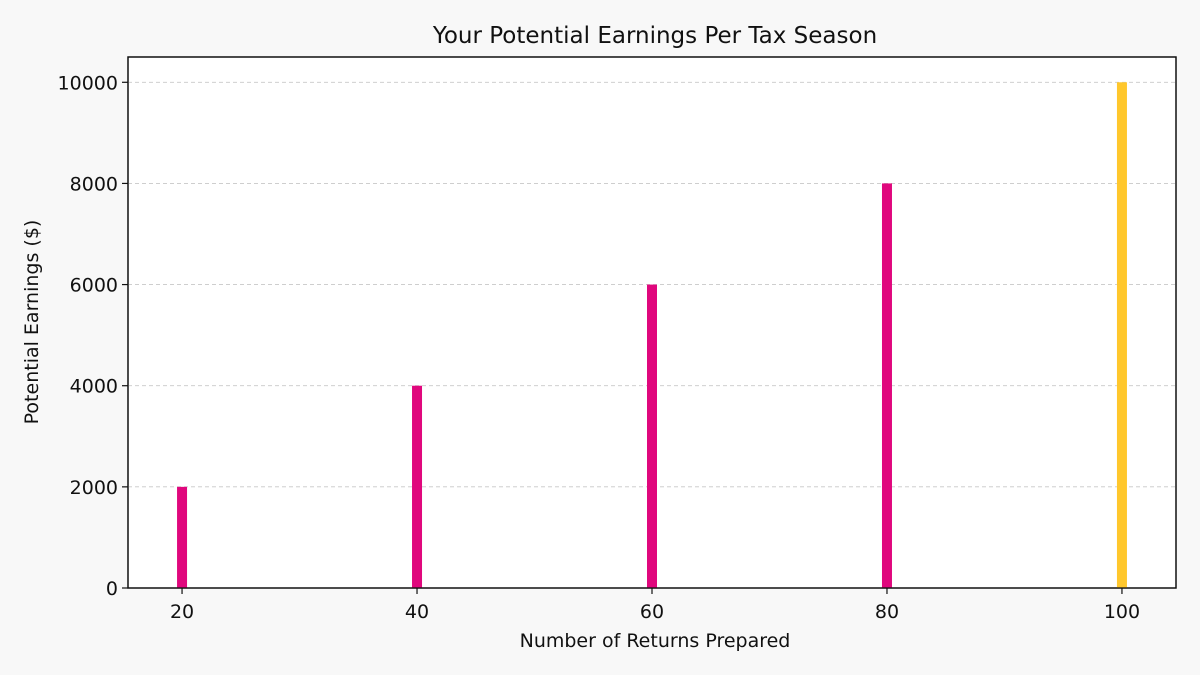  I want to click on x-tick-label: 100, so click(1122, 612).